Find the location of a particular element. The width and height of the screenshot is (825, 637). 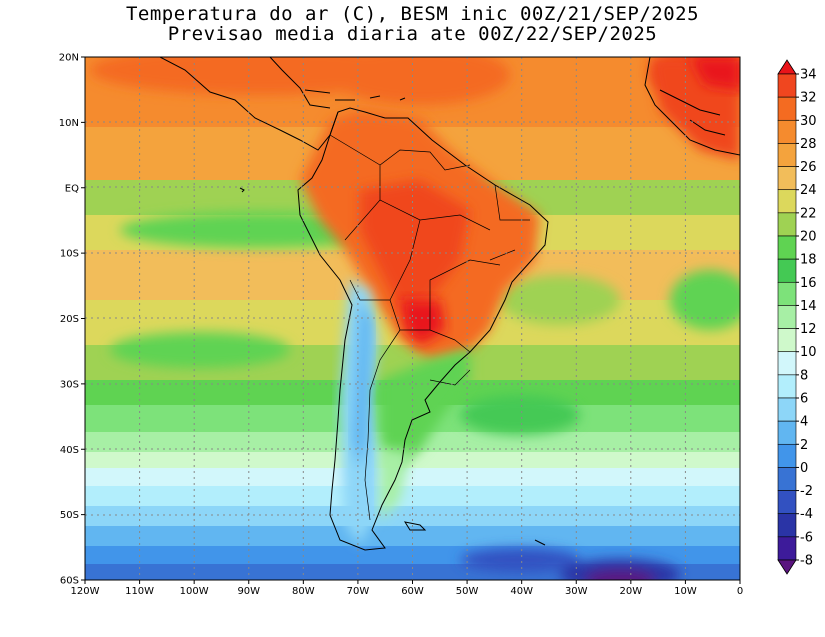

colorbar-label: -2 is located at coordinates (806, 491).